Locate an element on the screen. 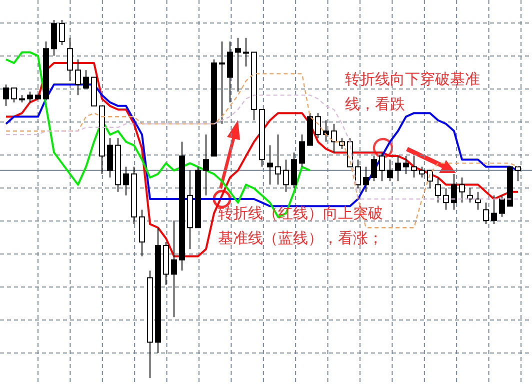  annotation: 基准线（蓝线），看涨； is located at coordinates (300, 238).